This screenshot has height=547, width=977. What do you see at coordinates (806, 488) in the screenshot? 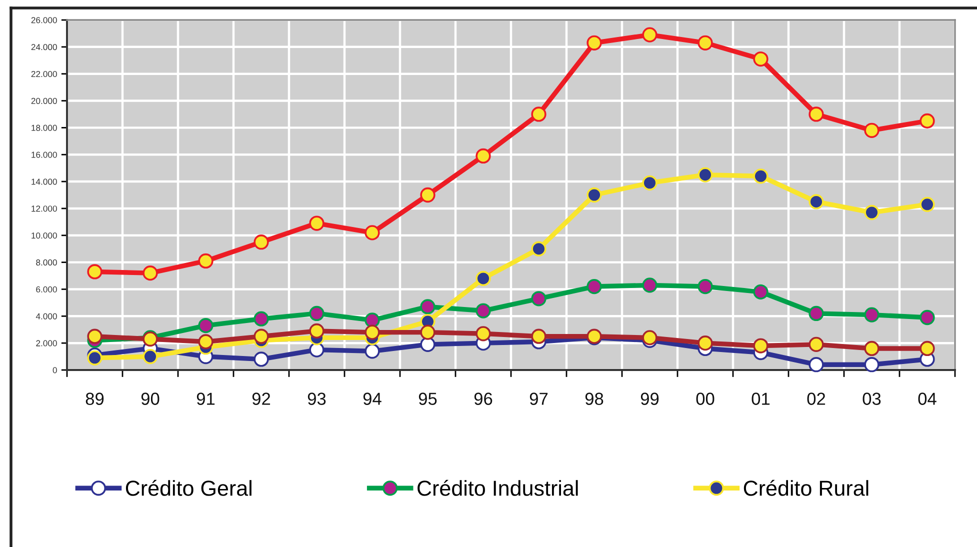
I see `legend-label: Crédito Rural` at bounding box center [806, 488].